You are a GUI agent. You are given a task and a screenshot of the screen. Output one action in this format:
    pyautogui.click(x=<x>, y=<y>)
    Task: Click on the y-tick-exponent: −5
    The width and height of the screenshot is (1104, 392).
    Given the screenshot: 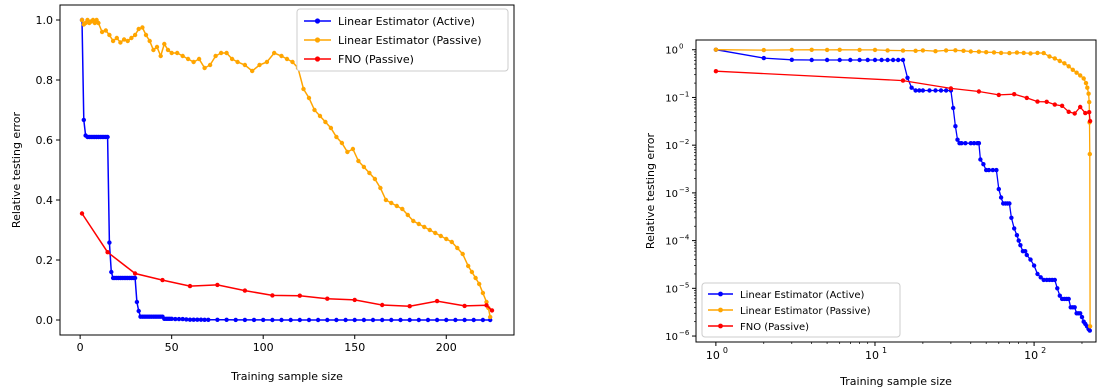 What is the action you would take?
    pyautogui.click(x=684, y=285)
    